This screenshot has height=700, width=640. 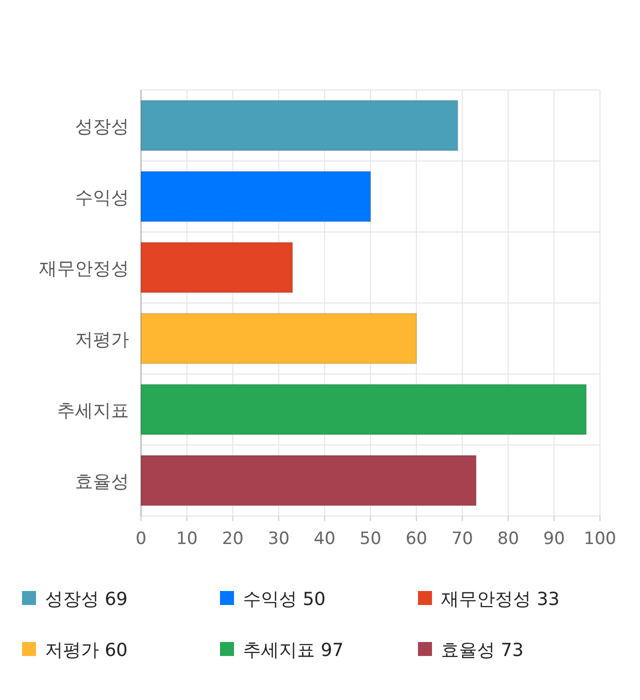 I want to click on x-tick-label: 30, so click(x=279, y=539).